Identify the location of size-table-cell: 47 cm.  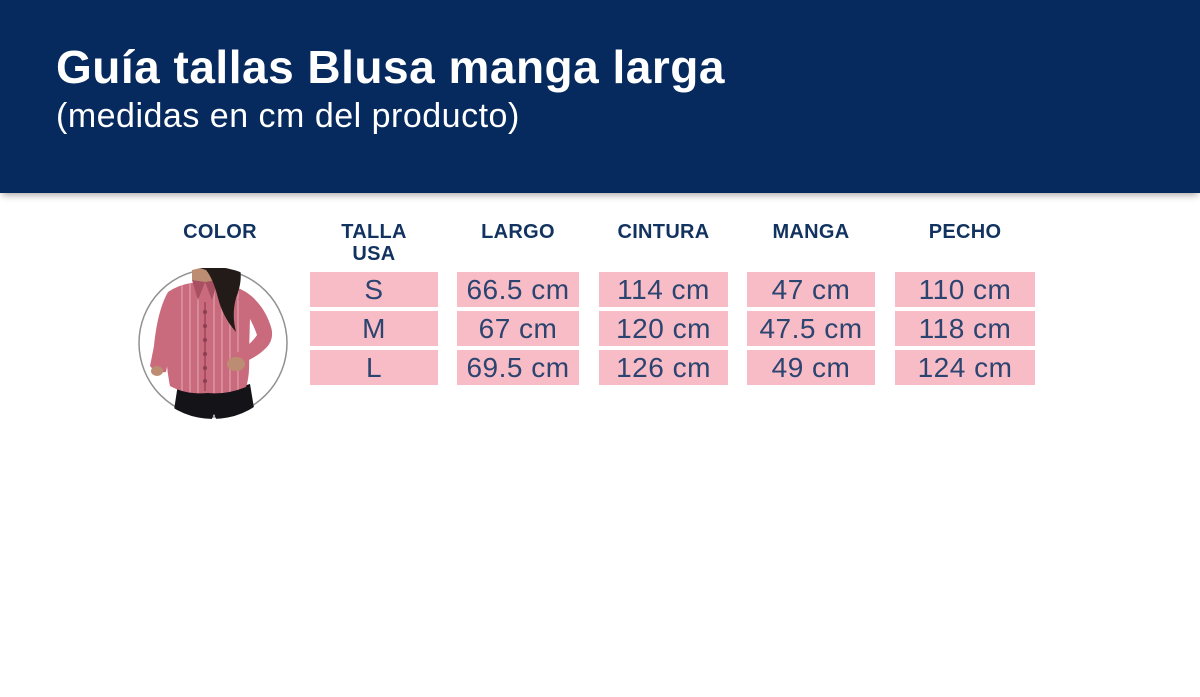
(811, 289).